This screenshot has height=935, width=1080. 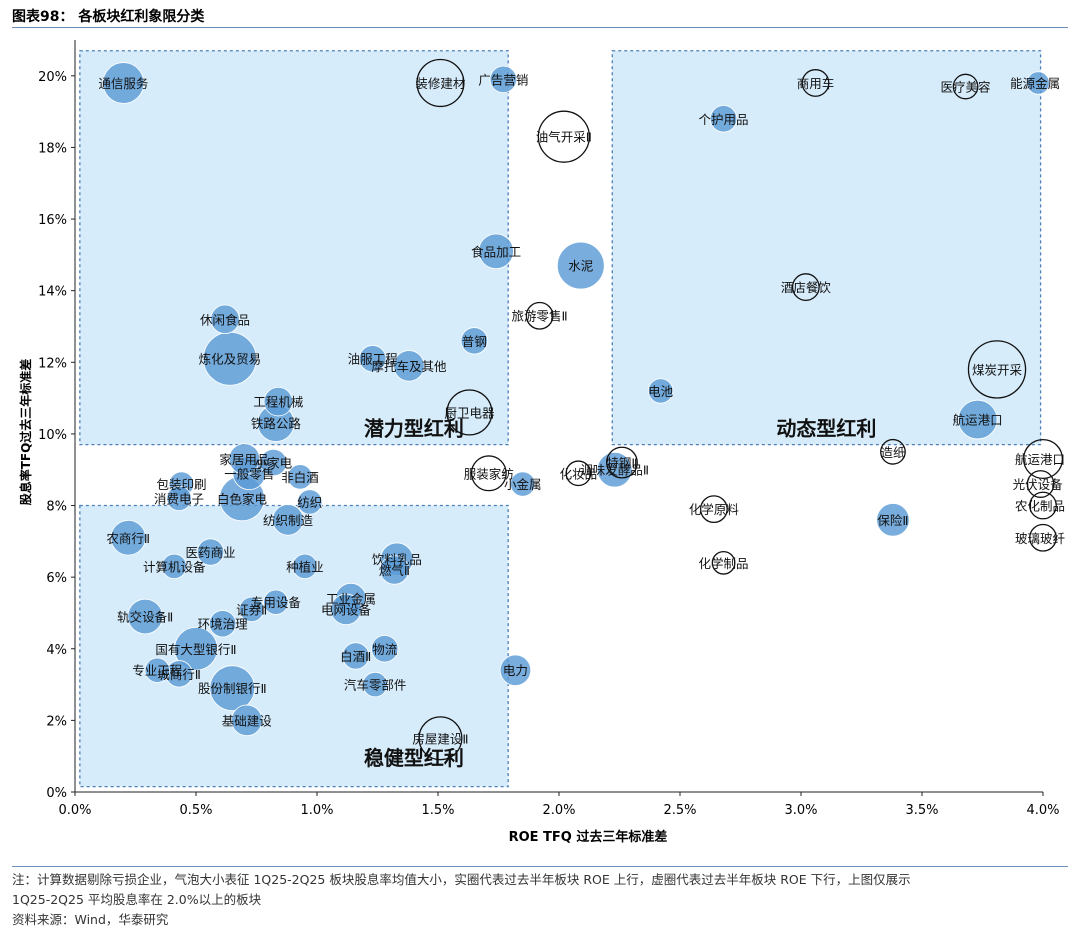 I want to click on bubble-label: 休闲食品, so click(x=225, y=319).